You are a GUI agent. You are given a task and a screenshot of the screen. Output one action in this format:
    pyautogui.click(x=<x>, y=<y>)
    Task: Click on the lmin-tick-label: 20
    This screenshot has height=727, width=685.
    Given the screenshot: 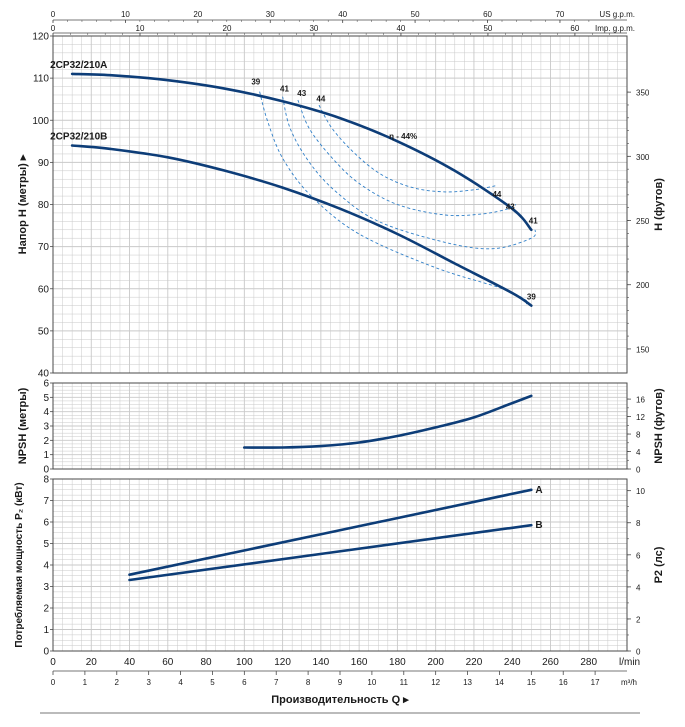 What is the action you would take?
    pyautogui.click(x=92, y=662)
    